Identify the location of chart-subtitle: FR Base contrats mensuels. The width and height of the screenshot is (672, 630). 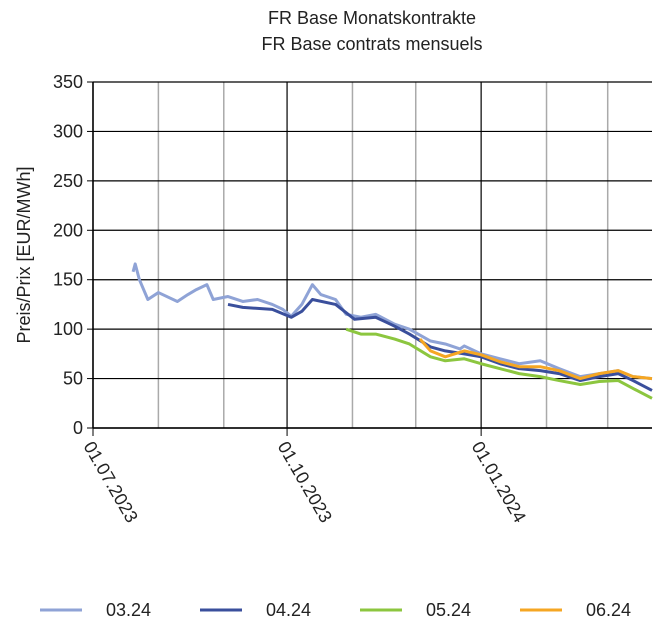
(371, 44).